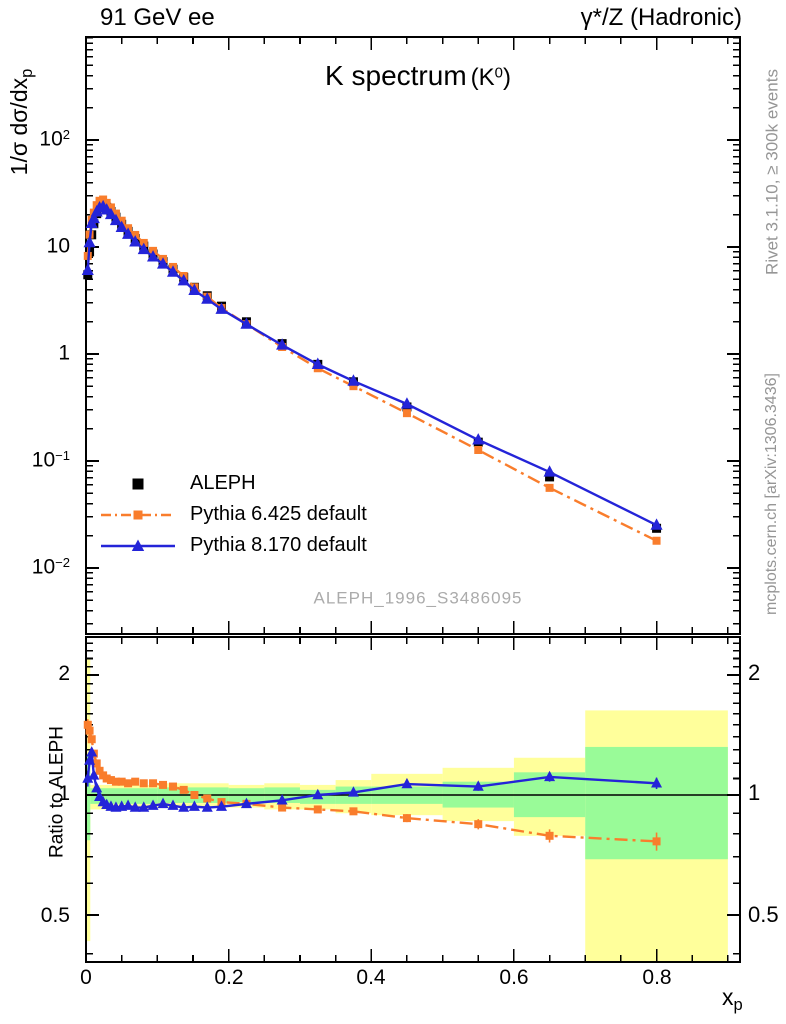 The height and width of the screenshot is (1024, 786). I want to click on legend-label: Pythia 8.170 default, so click(278, 545).